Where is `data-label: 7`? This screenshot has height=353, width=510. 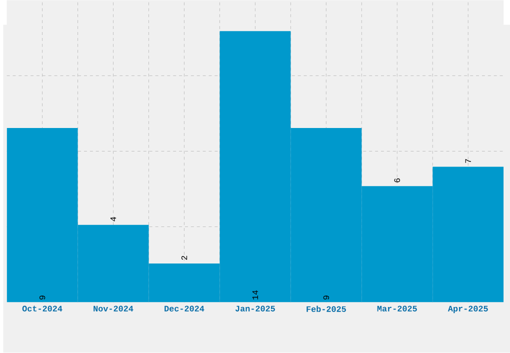
data-label: 7 is located at coordinates (468, 161).